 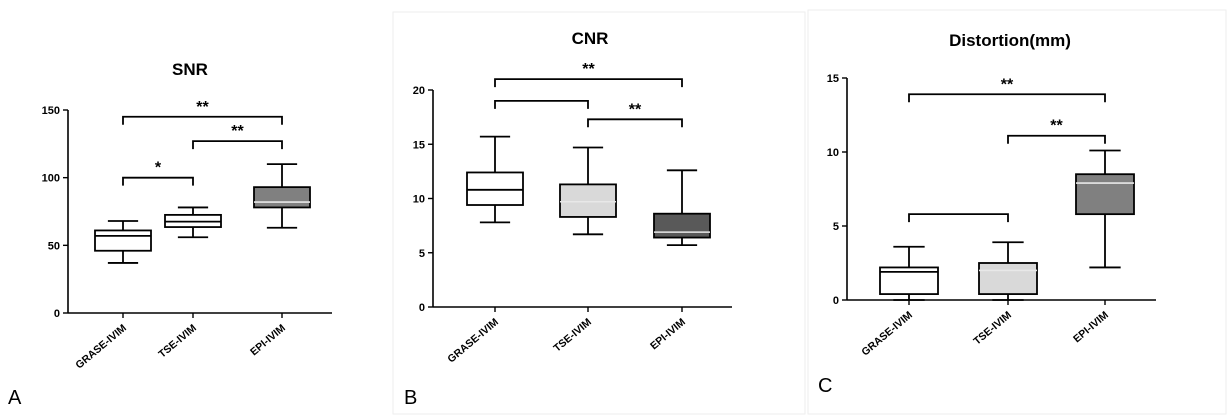 I want to click on significance-bracket: *, so click(x=158, y=173).